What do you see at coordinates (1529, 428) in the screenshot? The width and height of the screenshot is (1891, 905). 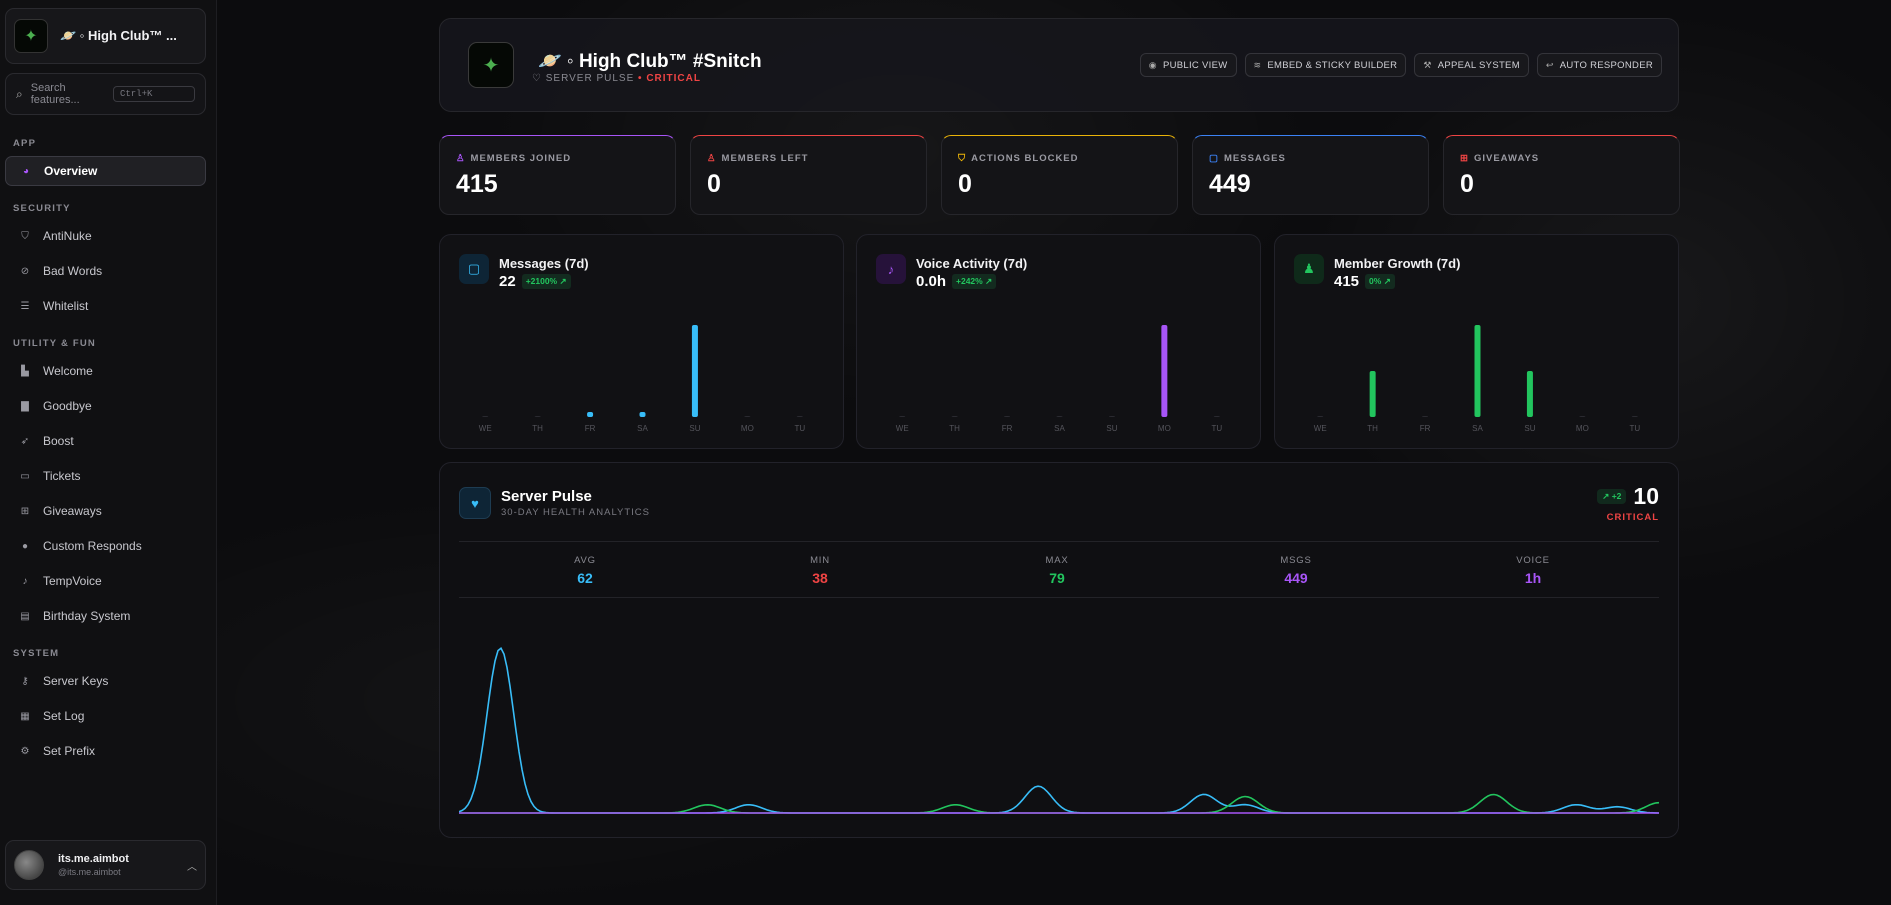 I see `tick-label: SU` at bounding box center [1529, 428].